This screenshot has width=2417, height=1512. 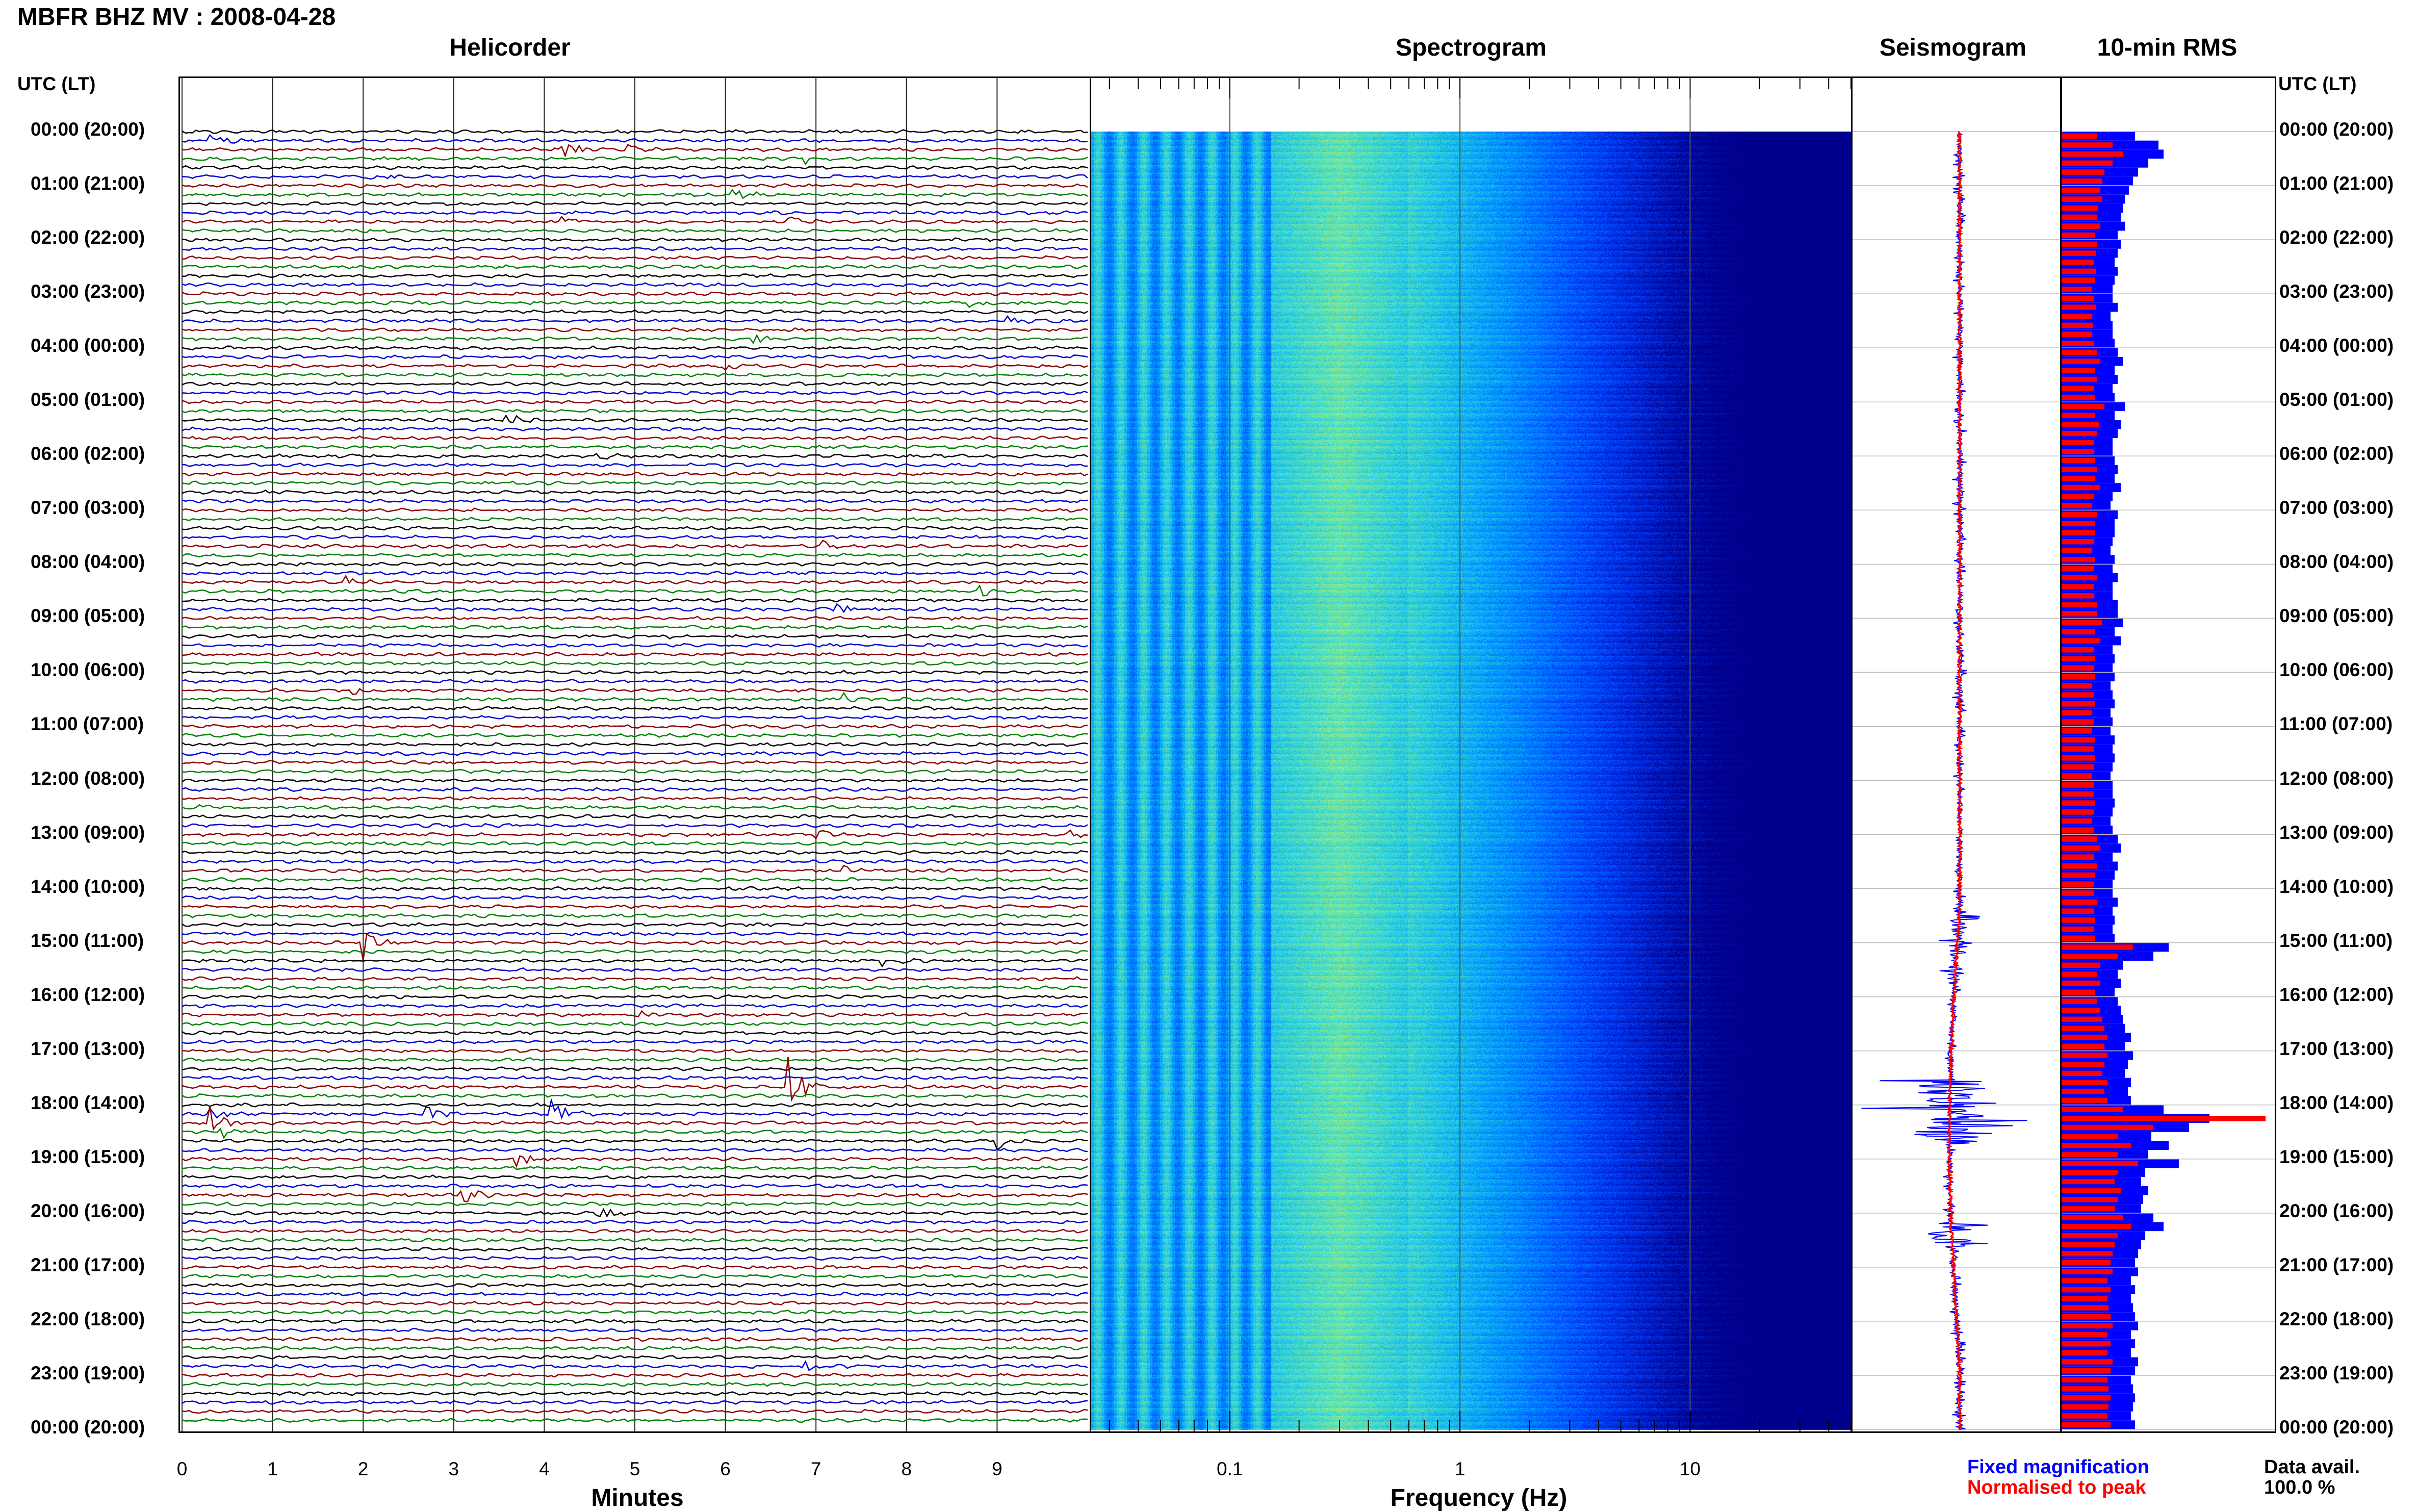 I want to click on right-time-label: 11:00 (07:00), so click(x=2336, y=724).